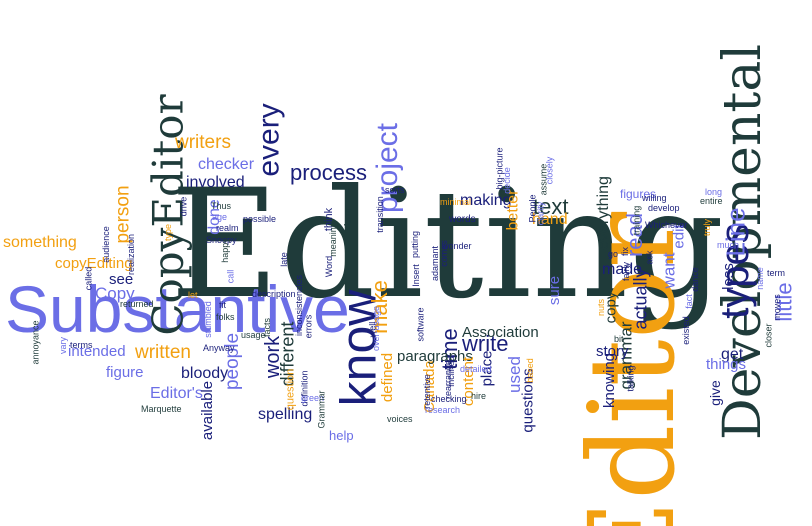  I want to click on word-description: description, so click(274, 294).